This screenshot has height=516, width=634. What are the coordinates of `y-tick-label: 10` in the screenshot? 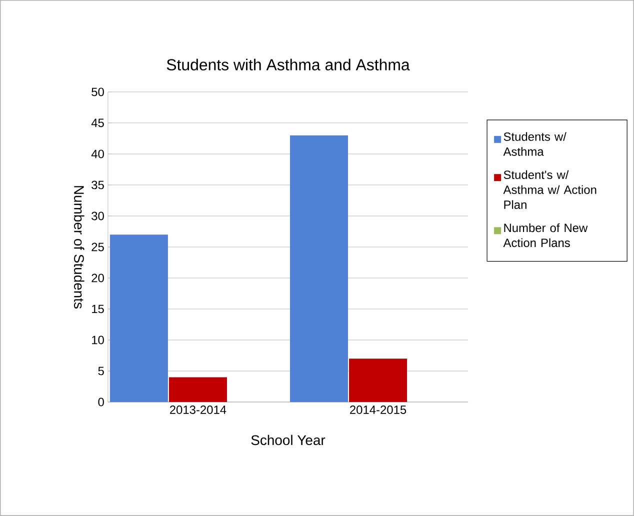 It's located at (98, 340).